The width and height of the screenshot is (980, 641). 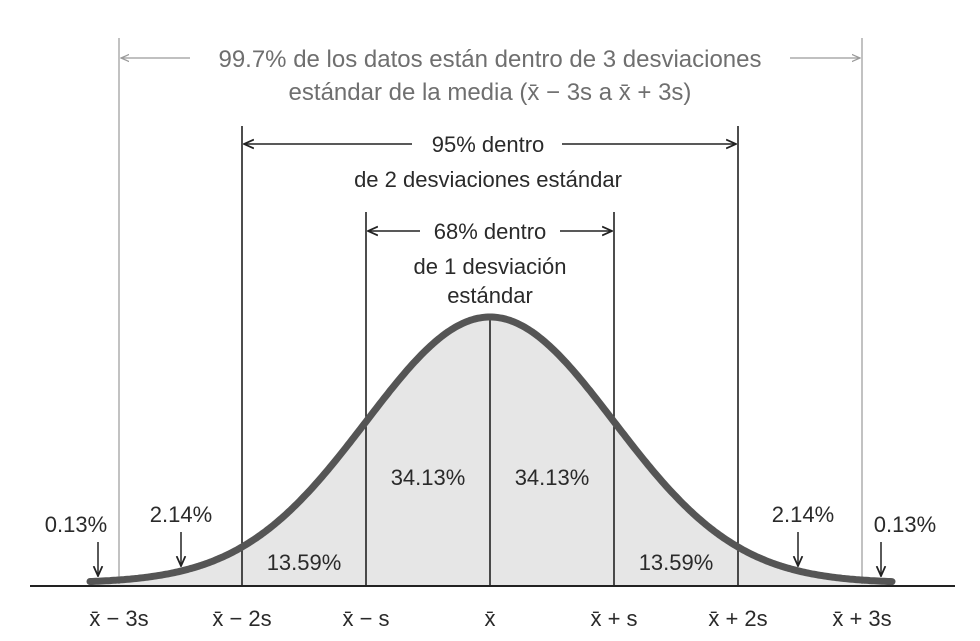 I want to click on tick-label-plus-2s: x̄ + 2s, so click(x=737, y=618).